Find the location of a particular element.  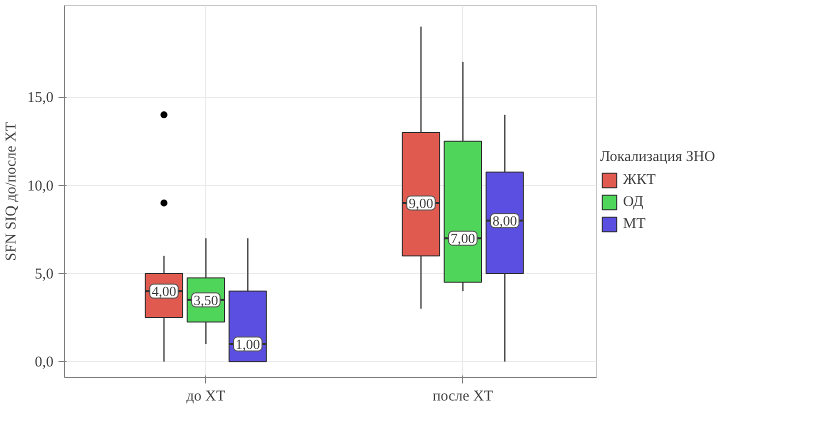

legend-label: ЖКТ is located at coordinates (639, 180).